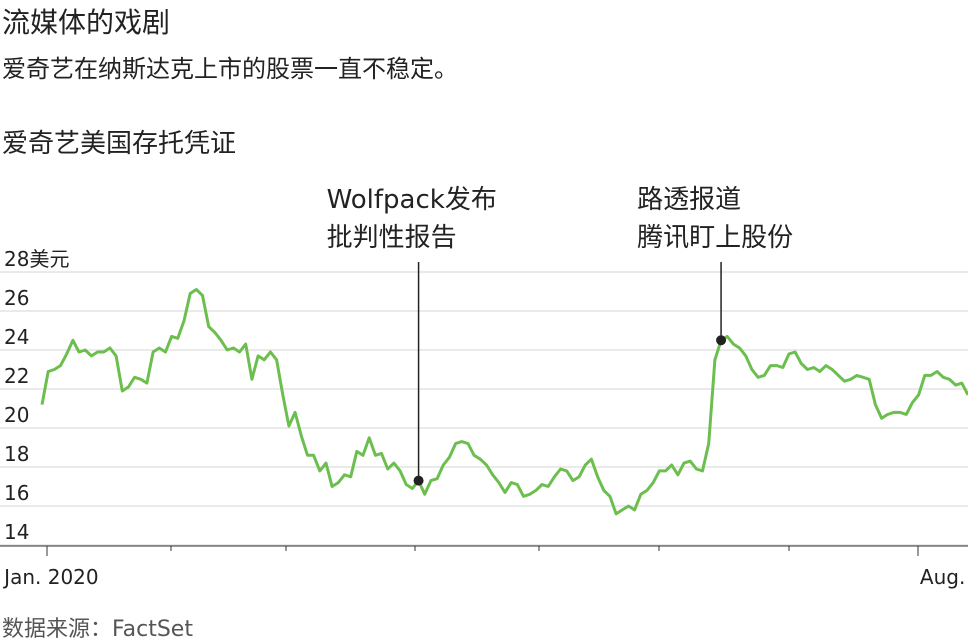 This screenshot has height=644, width=968. What do you see at coordinates (16, 298) in the screenshot?
I see `y-tick-label: 26` at bounding box center [16, 298].